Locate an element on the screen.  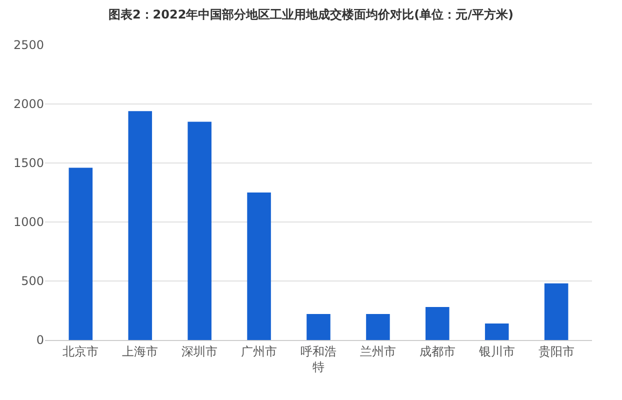
x-tick-label: 呼和浩特 is located at coordinates (318, 359).